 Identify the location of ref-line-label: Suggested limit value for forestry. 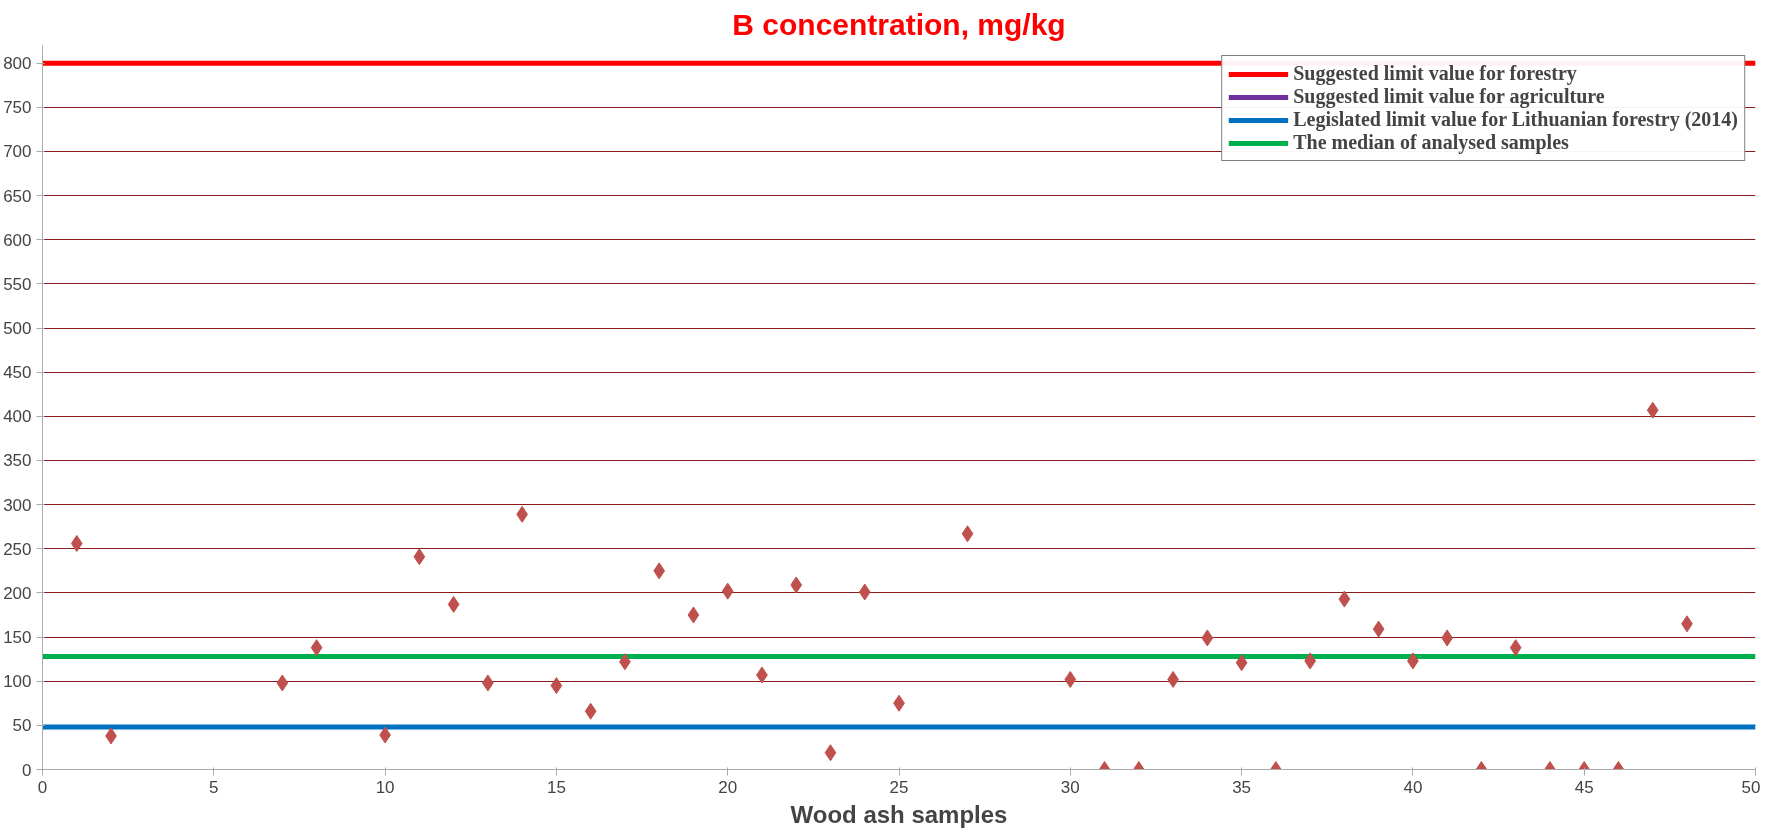
(1435, 73).